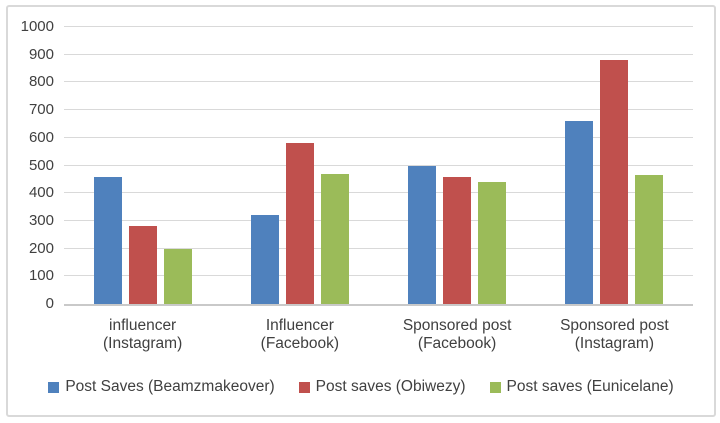 The height and width of the screenshot is (423, 720). Describe the element at coordinates (41, 193) in the screenshot. I see `y-axis-tick-label: 400` at that location.